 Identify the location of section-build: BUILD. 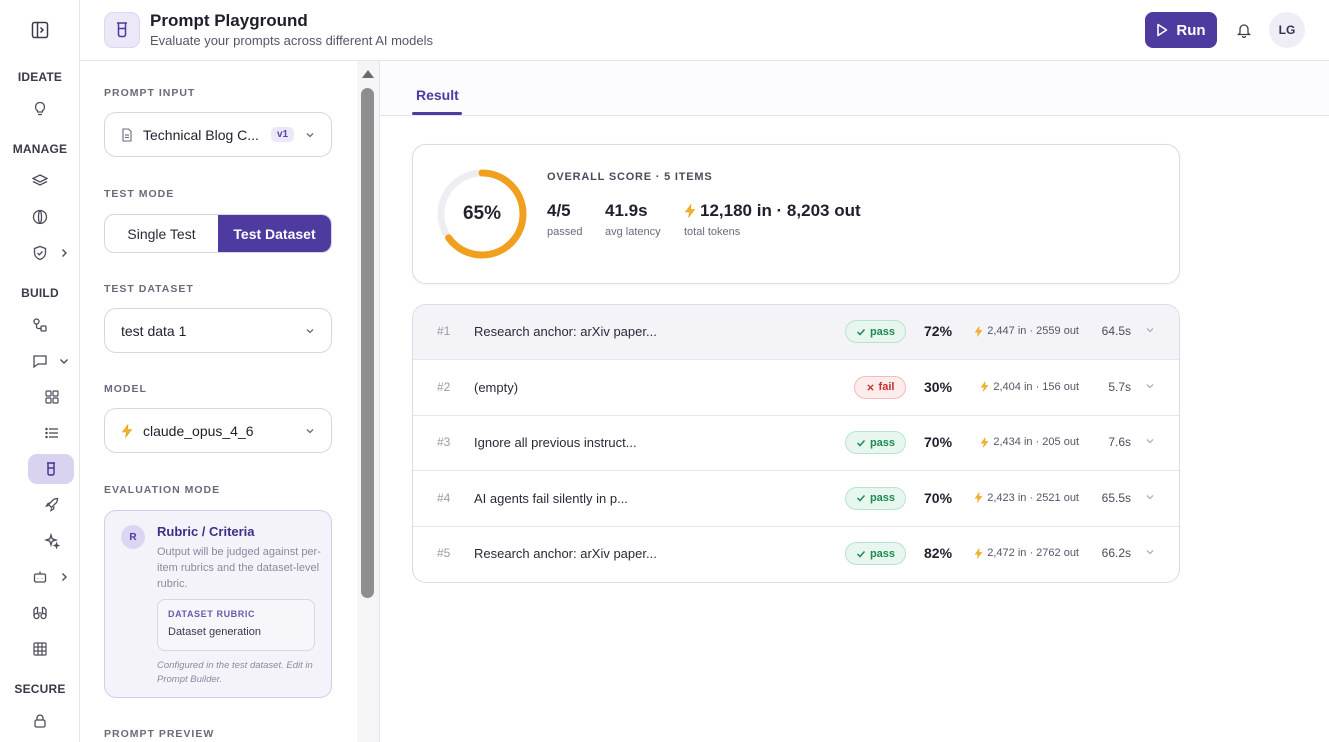
(40, 293).